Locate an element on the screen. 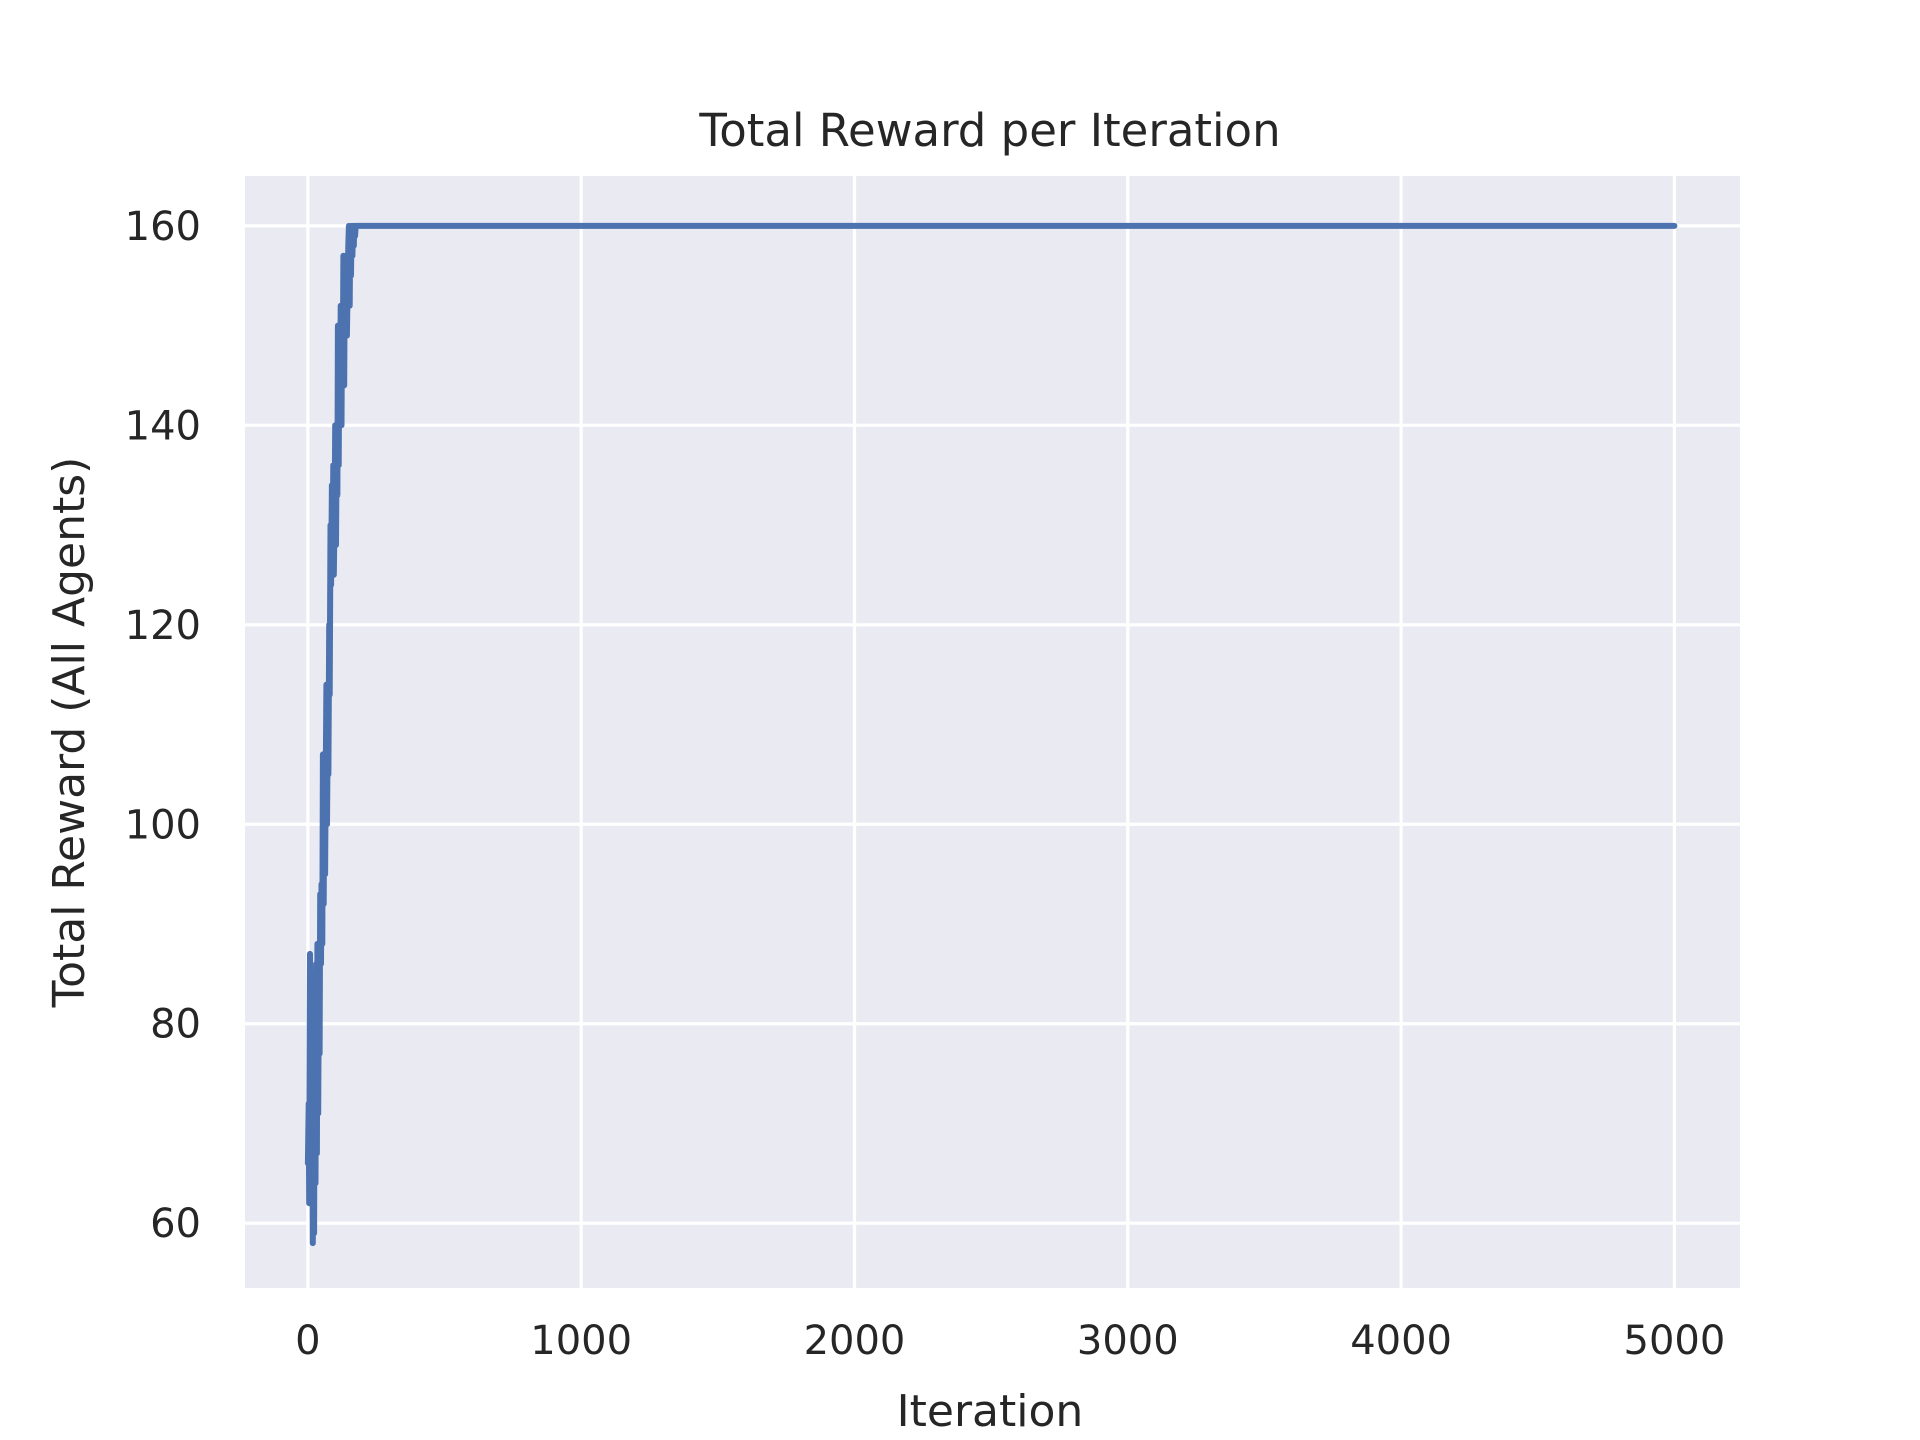 The height and width of the screenshot is (1440, 1920). y-tick-label: 120 is located at coordinates (163, 626).